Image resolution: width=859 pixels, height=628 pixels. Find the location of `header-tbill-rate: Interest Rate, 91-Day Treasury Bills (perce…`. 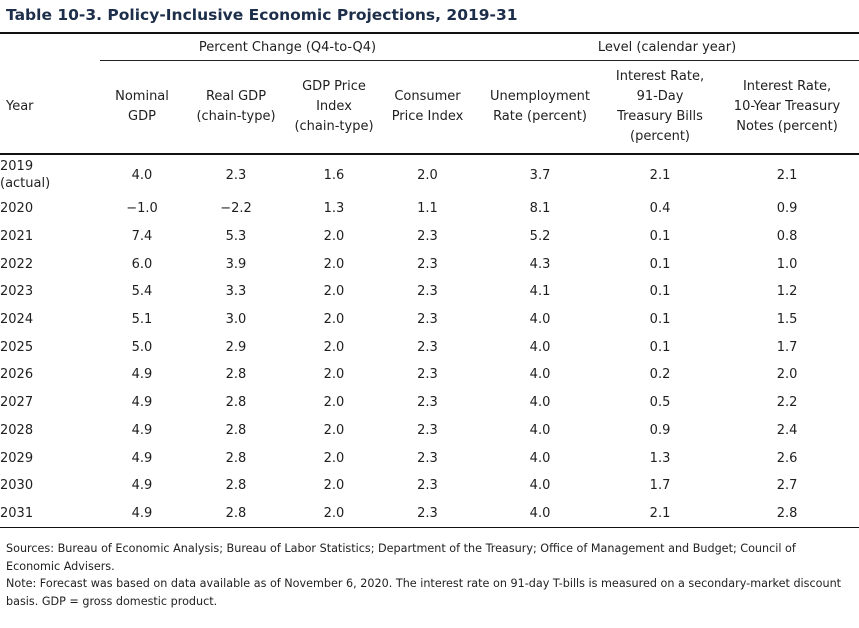

header-tbill-rate: Interest Rate, 91-Day Treasury Bills (perce… is located at coordinates (660, 108).